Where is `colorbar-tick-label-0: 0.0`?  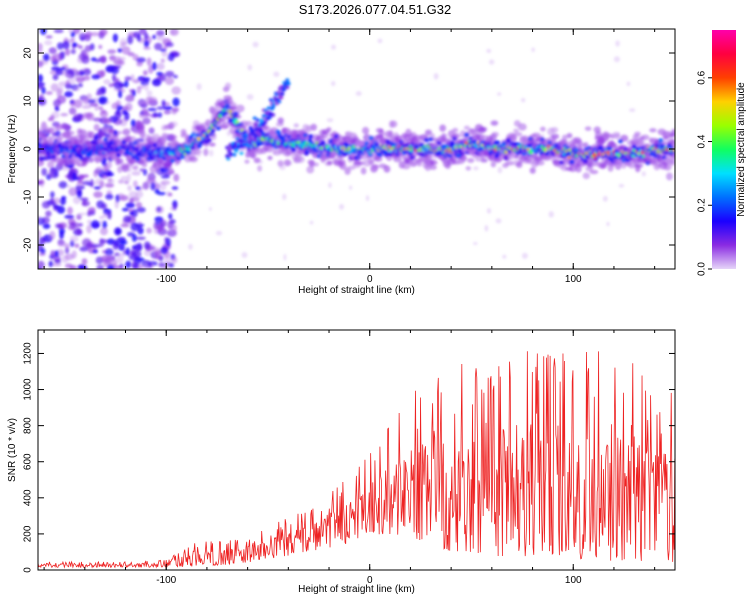
colorbar-tick-label-0: 0.0 is located at coordinates (702, 269).